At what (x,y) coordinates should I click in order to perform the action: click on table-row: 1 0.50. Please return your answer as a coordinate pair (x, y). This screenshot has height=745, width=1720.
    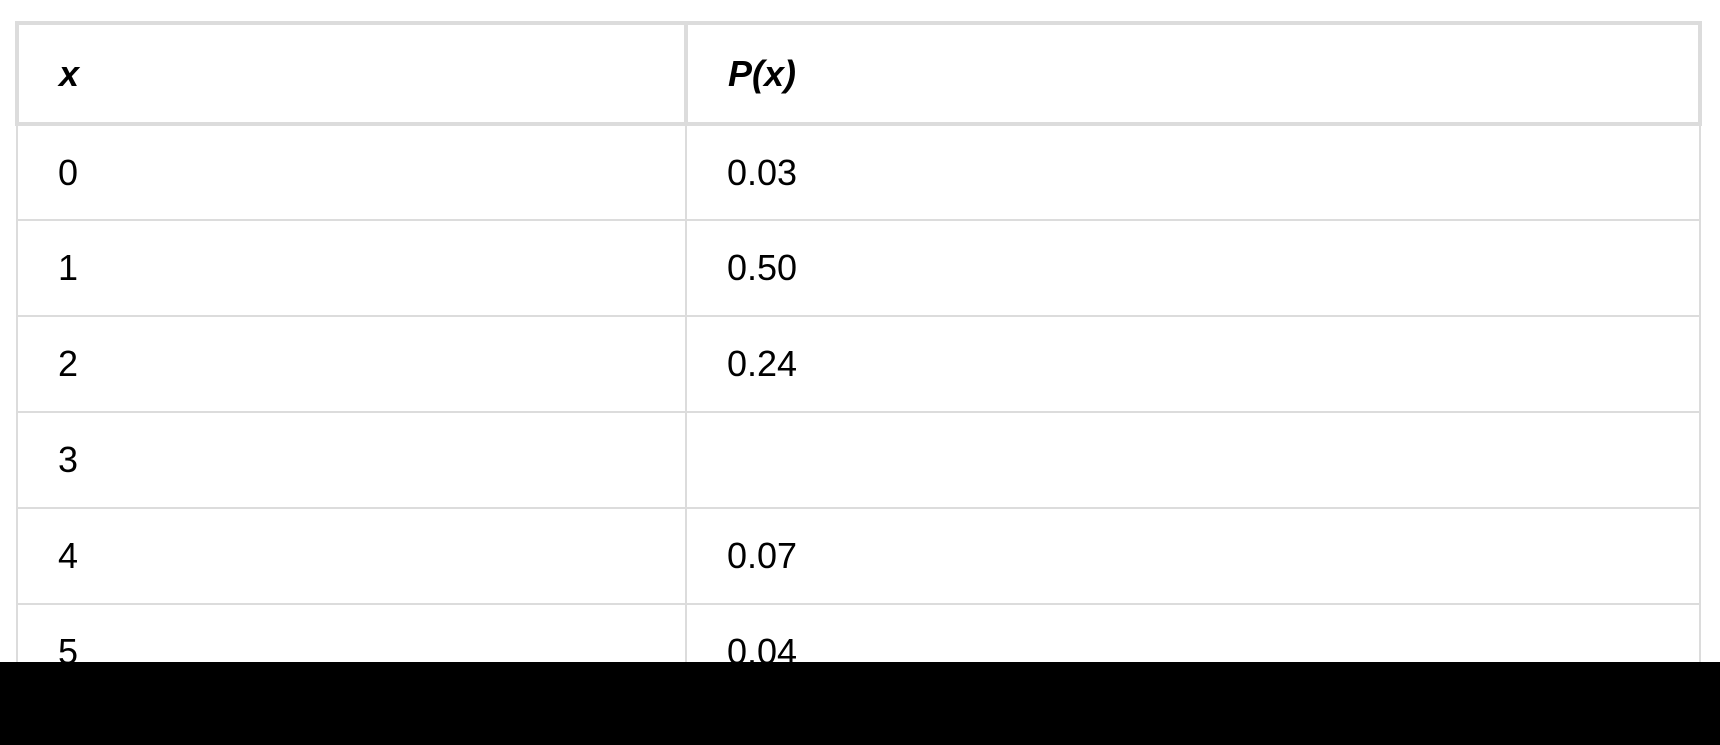
    Looking at the image, I should click on (858, 268).